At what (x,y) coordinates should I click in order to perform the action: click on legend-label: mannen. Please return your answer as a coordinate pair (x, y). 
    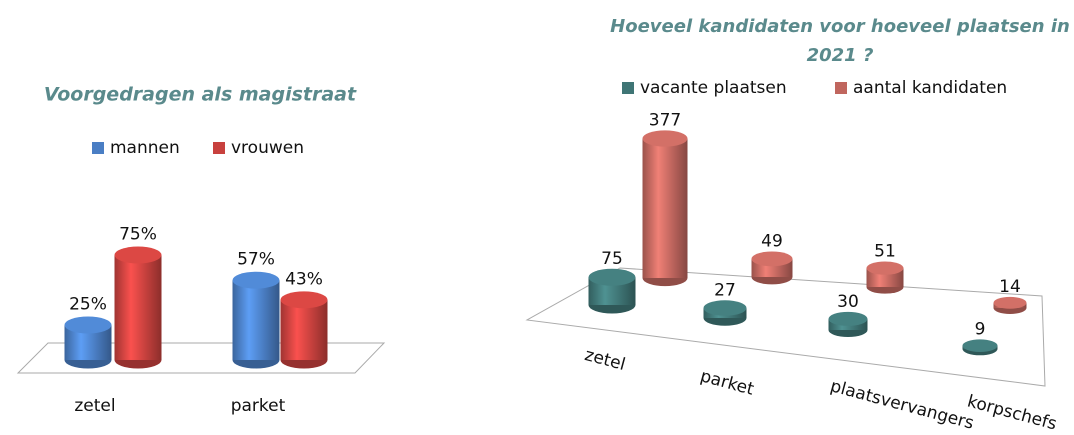
    Looking at the image, I should click on (145, 148).